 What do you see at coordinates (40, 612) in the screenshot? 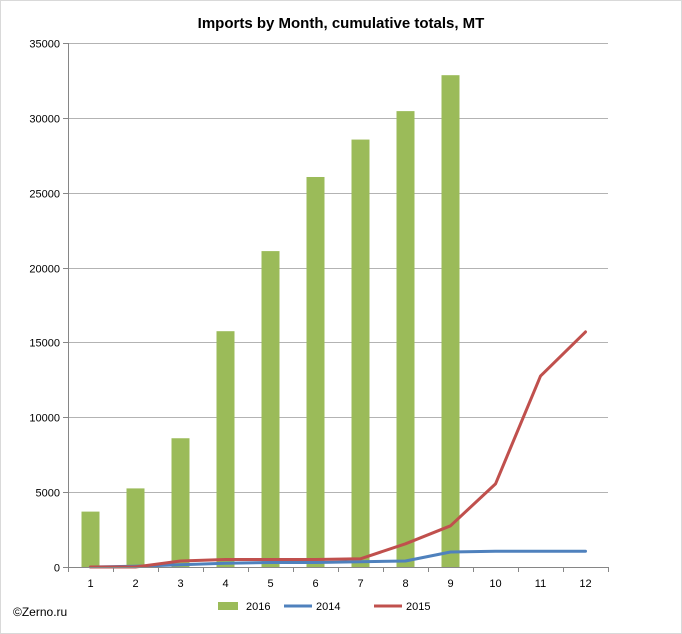
I see `copyright-text: ©Zerno.ru` at bounding box center [40, 612].